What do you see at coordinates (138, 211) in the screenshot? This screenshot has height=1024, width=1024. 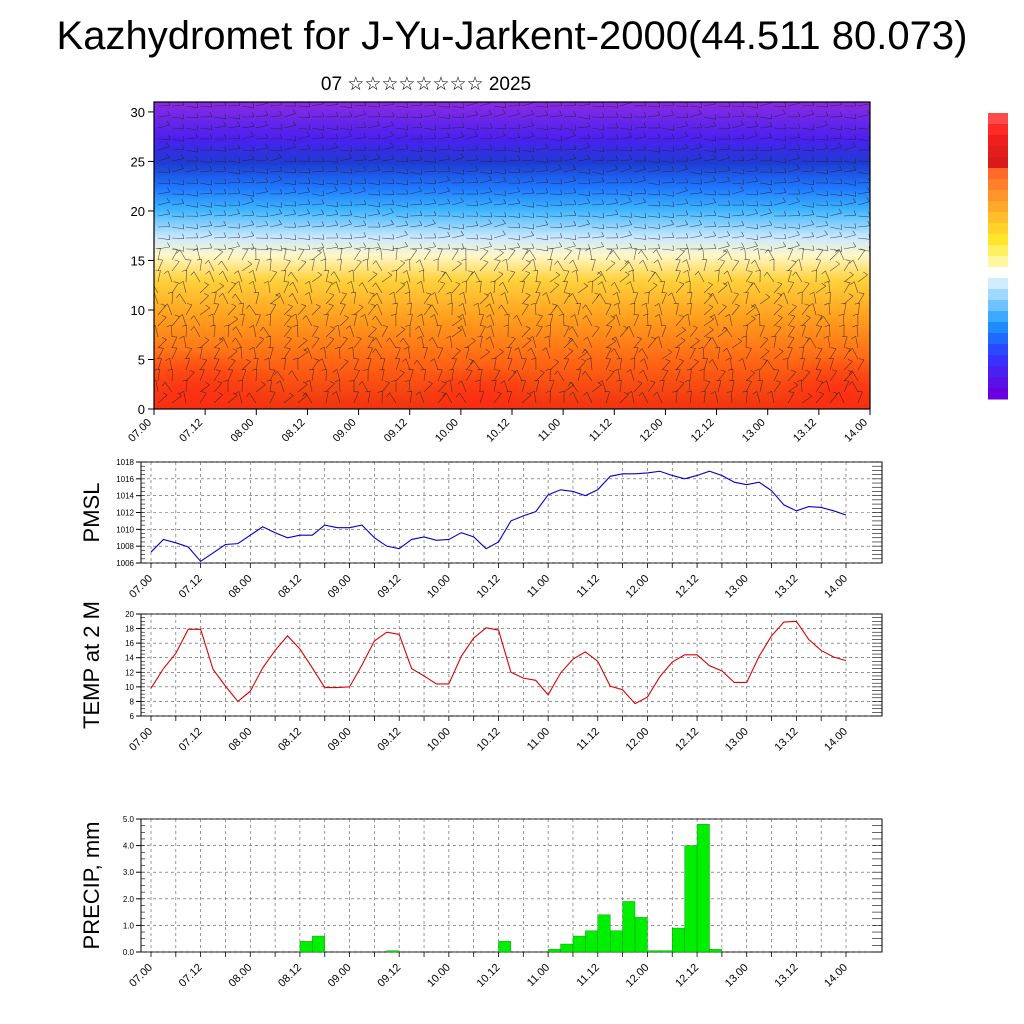 I see `y-tick-label: 20` at bounding box center [138, 211].